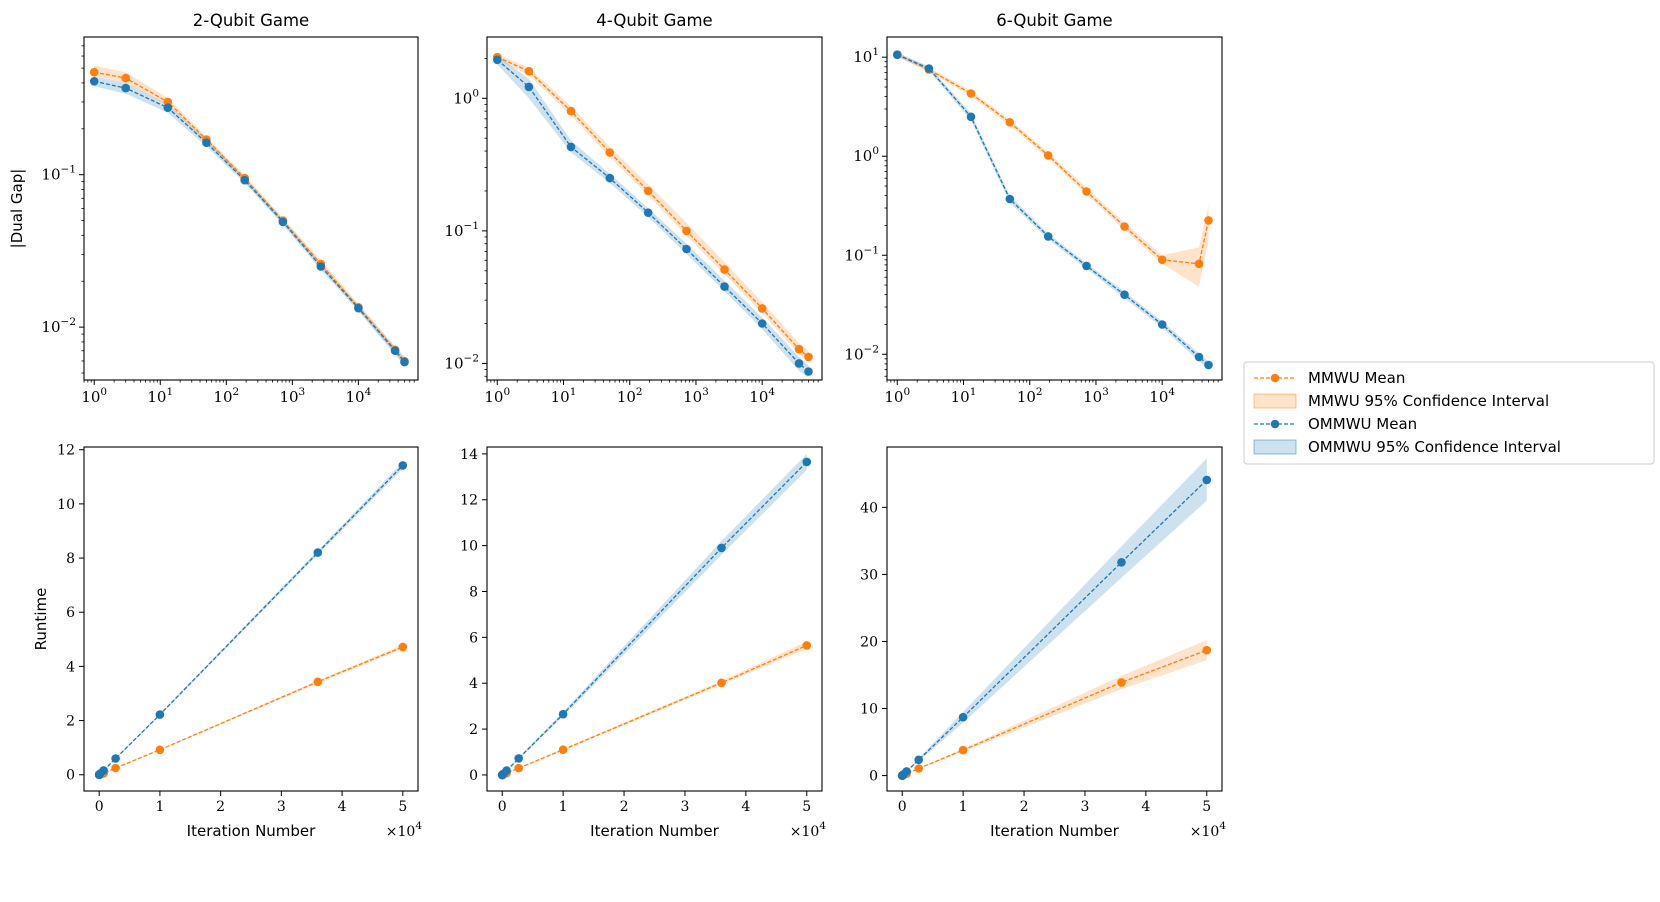  Describe the element at coordinates (251, 20) in the screenshot. I see `chart-title: 2-Qubit Game` at that location.